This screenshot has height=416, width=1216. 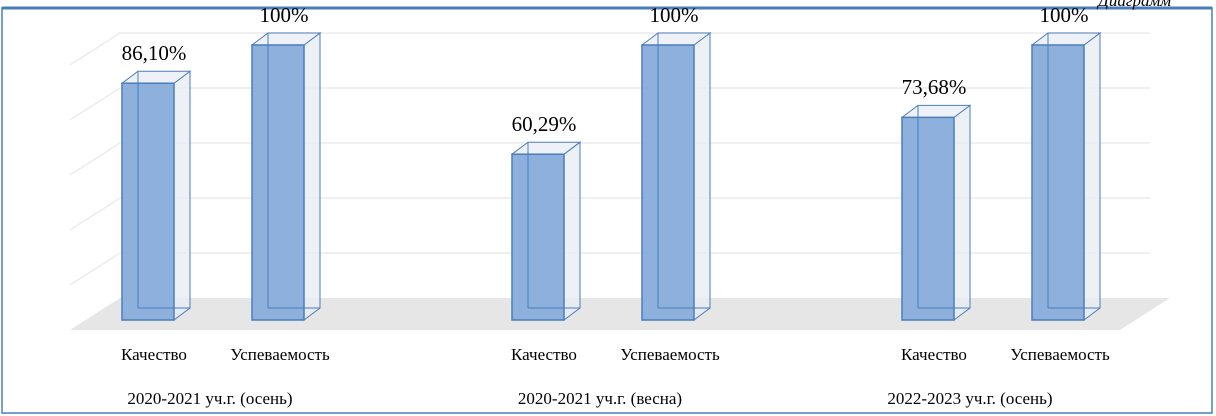 What do you see at coordinates (209, 398) in the screenshot?
I see `x-tick-label: 2020-2021 уч.г. (осень)` at bounding box center [209, 398].